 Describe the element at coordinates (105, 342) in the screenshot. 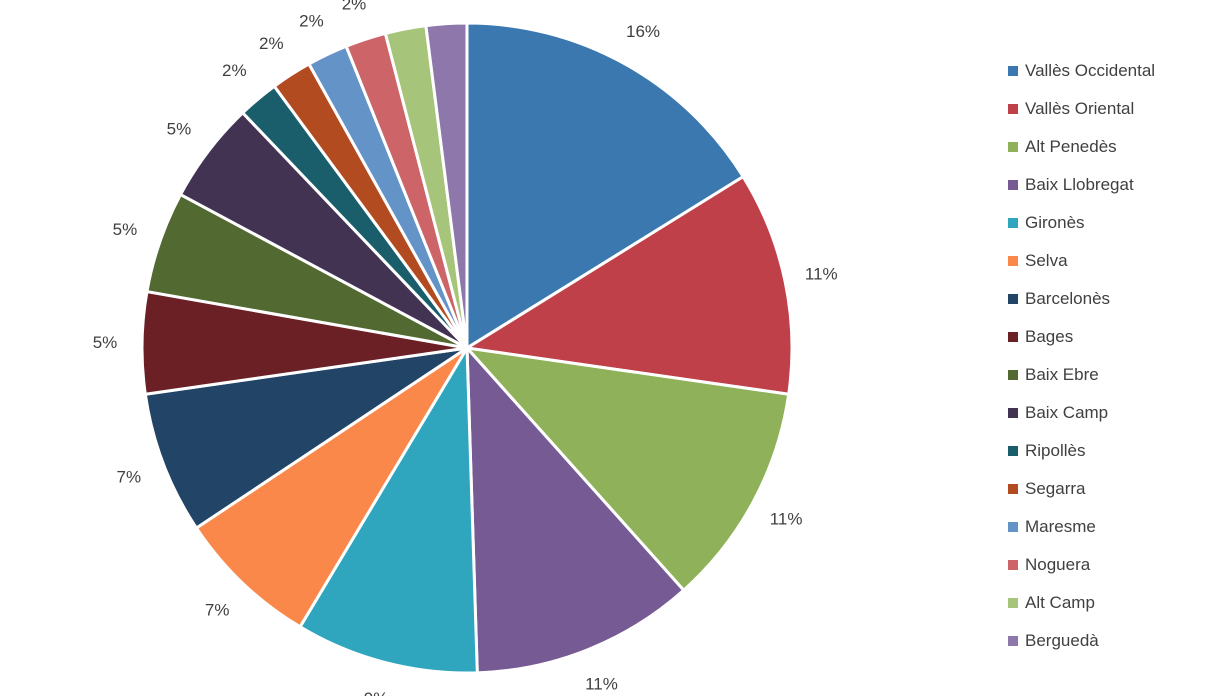

I see `pie-data-label-7: 5%` at that location.